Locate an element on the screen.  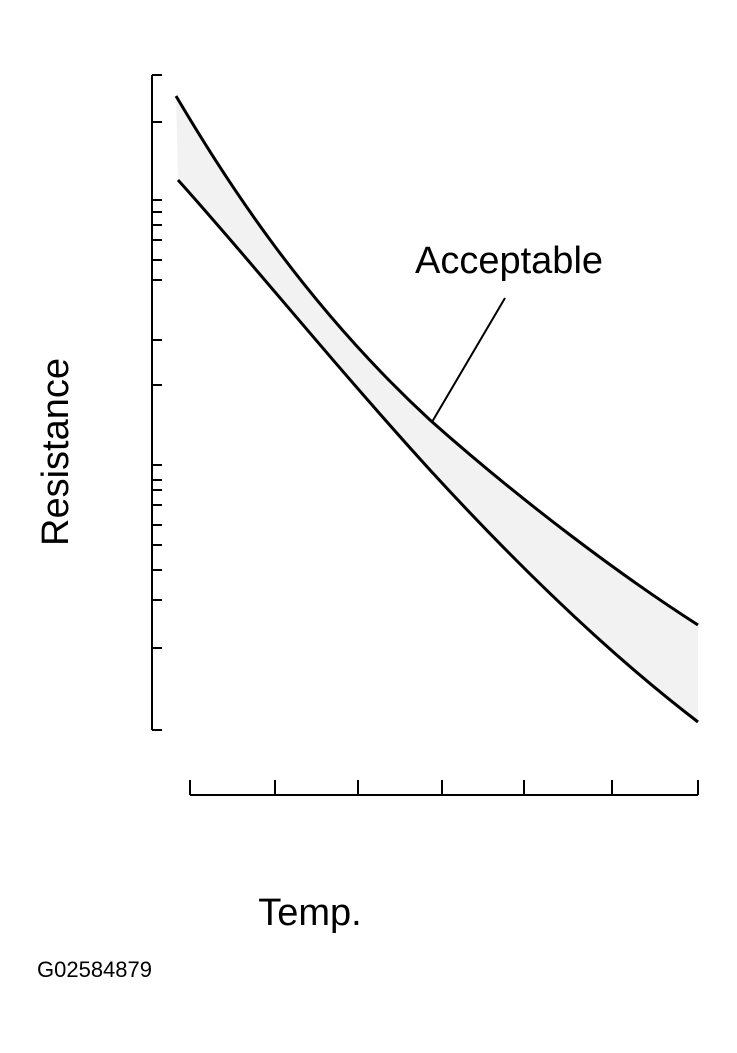
leader-line is located at coordinates (468, 360).